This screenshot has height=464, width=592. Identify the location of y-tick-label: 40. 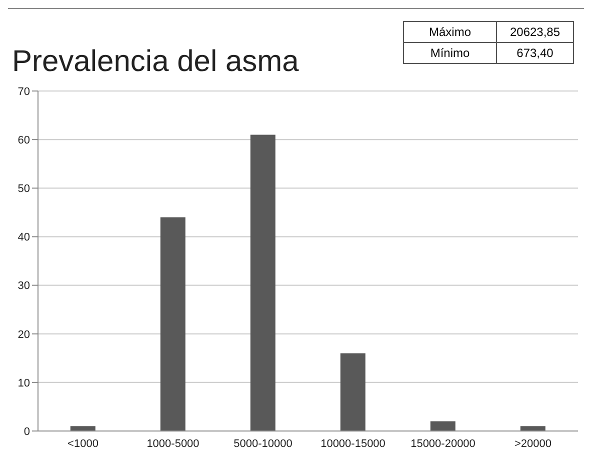
(24, 238).